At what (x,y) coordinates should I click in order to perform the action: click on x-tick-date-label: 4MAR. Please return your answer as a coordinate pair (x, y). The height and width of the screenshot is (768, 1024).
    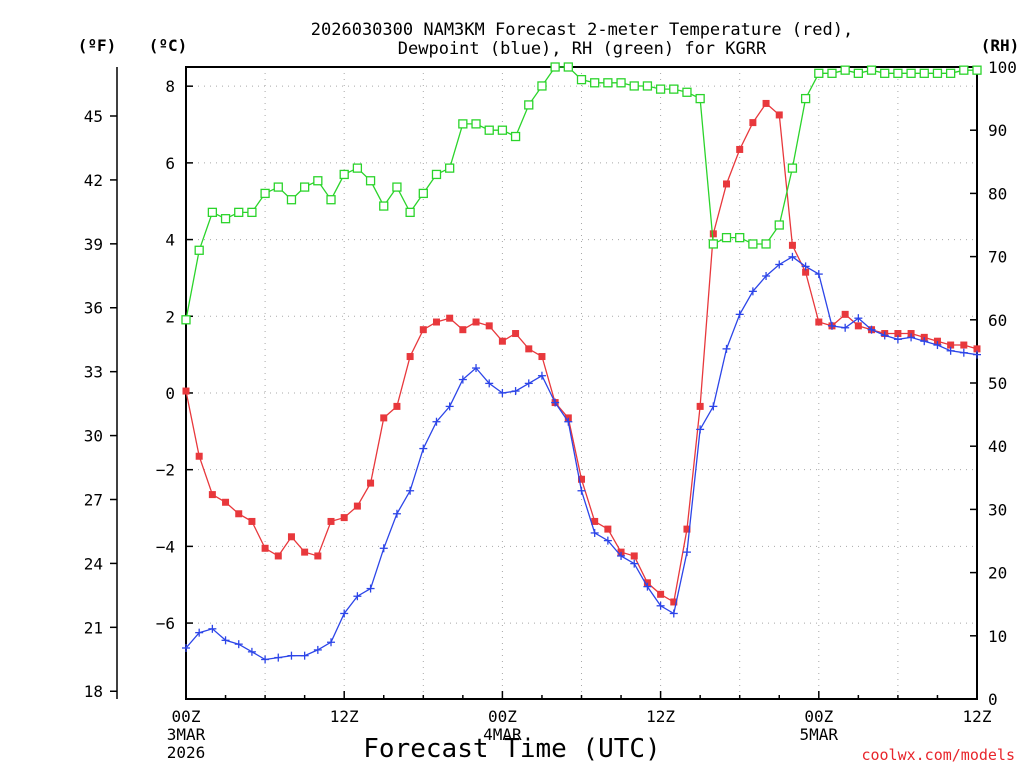
    Looking at the image, I should click on (502, 734).